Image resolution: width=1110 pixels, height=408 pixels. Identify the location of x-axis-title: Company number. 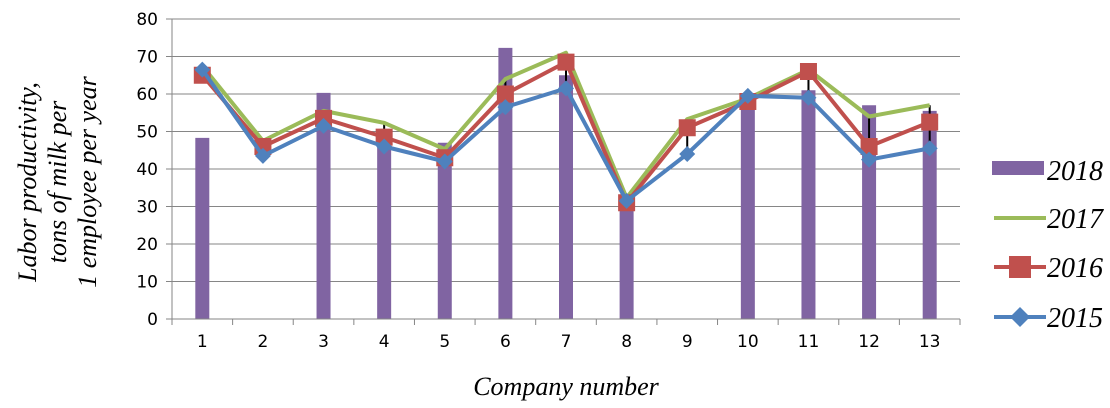
(566, 386).